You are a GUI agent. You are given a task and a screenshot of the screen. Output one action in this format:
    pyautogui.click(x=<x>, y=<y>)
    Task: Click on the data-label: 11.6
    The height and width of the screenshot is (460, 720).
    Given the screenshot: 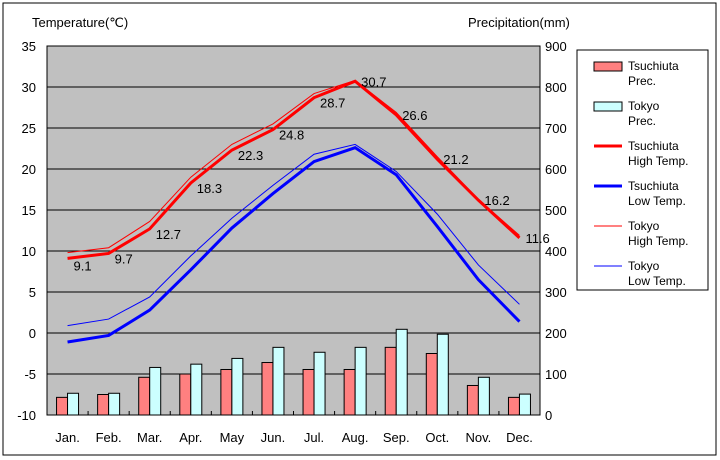 What is the action you would take?
    pyautogui.click(x=537, y=238)
    